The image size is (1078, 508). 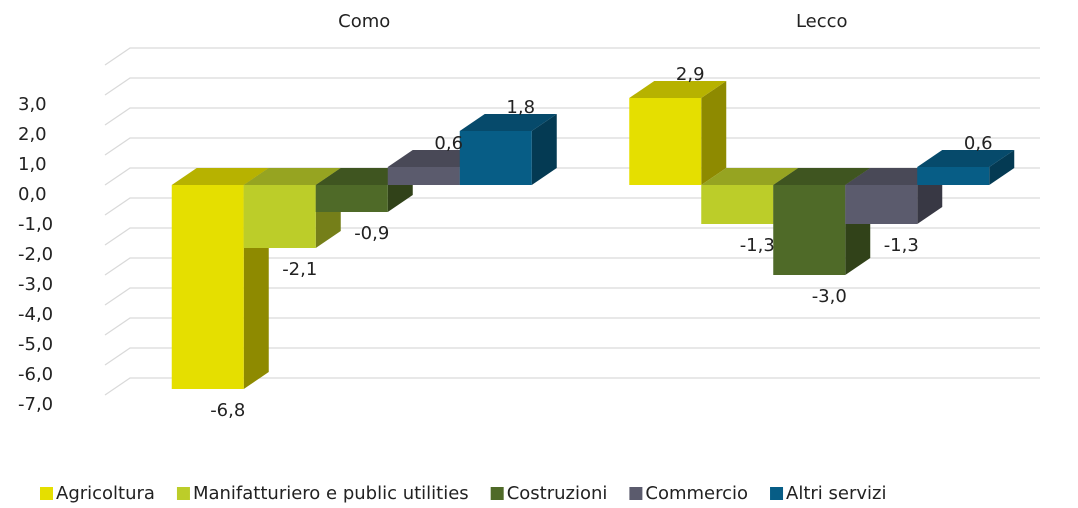 What do you see at coordinates (35, 314) in the screenshot?
I see `y-tick-label: -4,0` at bounding box center [35, 314].